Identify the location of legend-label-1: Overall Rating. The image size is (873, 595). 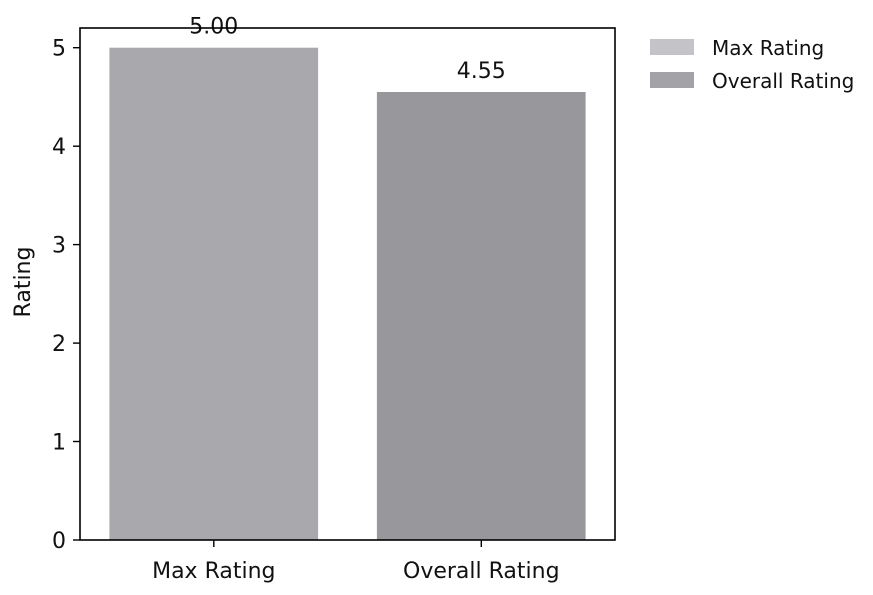
(783, 81).